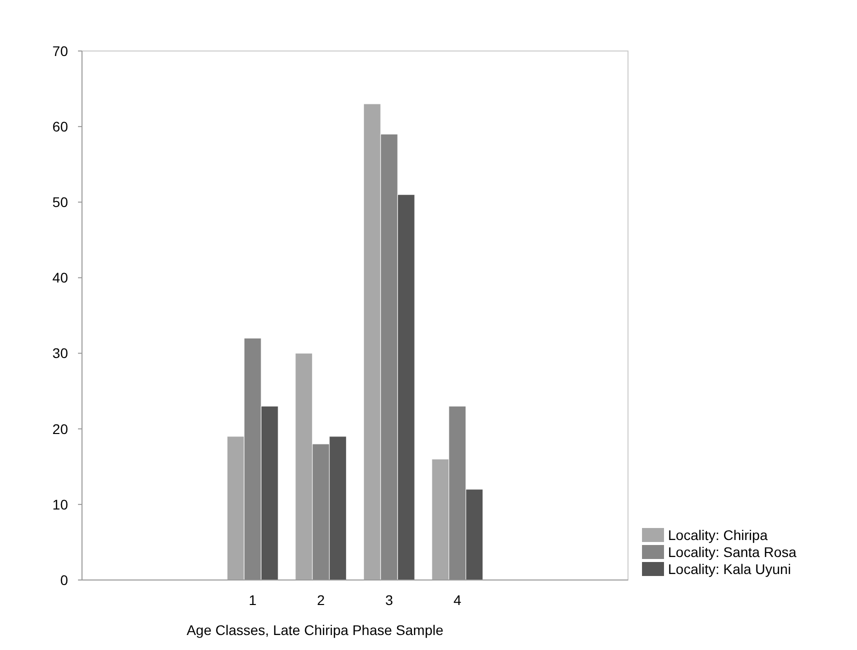 The width and height of the screenshot is (857, 650). What do you see at coordinates (389, 600) in the screenshot?
I see `x-tick-label: 3` at bounding box center [389, 600].